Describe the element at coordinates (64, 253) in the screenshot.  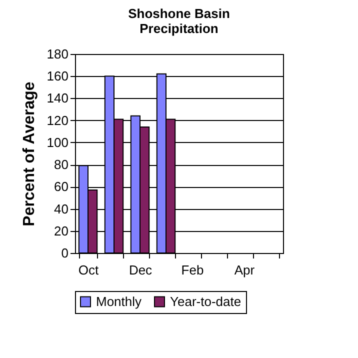
I see `y-tick-label: 0` at that location.